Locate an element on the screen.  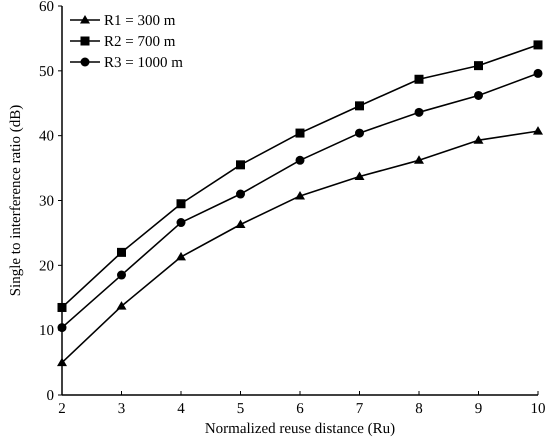
y-axis-title: Single to interference ratio (dB) is located at coordinates (16, 200).